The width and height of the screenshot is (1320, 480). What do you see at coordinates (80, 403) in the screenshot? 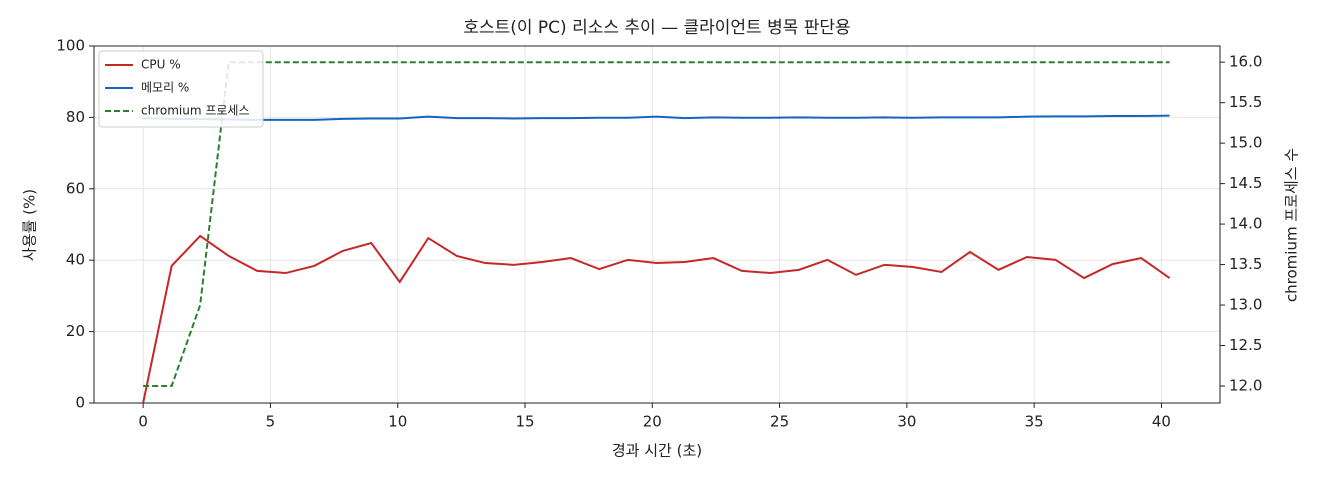
I see `y-tick-label: 0` at bounding box center [80, 403].